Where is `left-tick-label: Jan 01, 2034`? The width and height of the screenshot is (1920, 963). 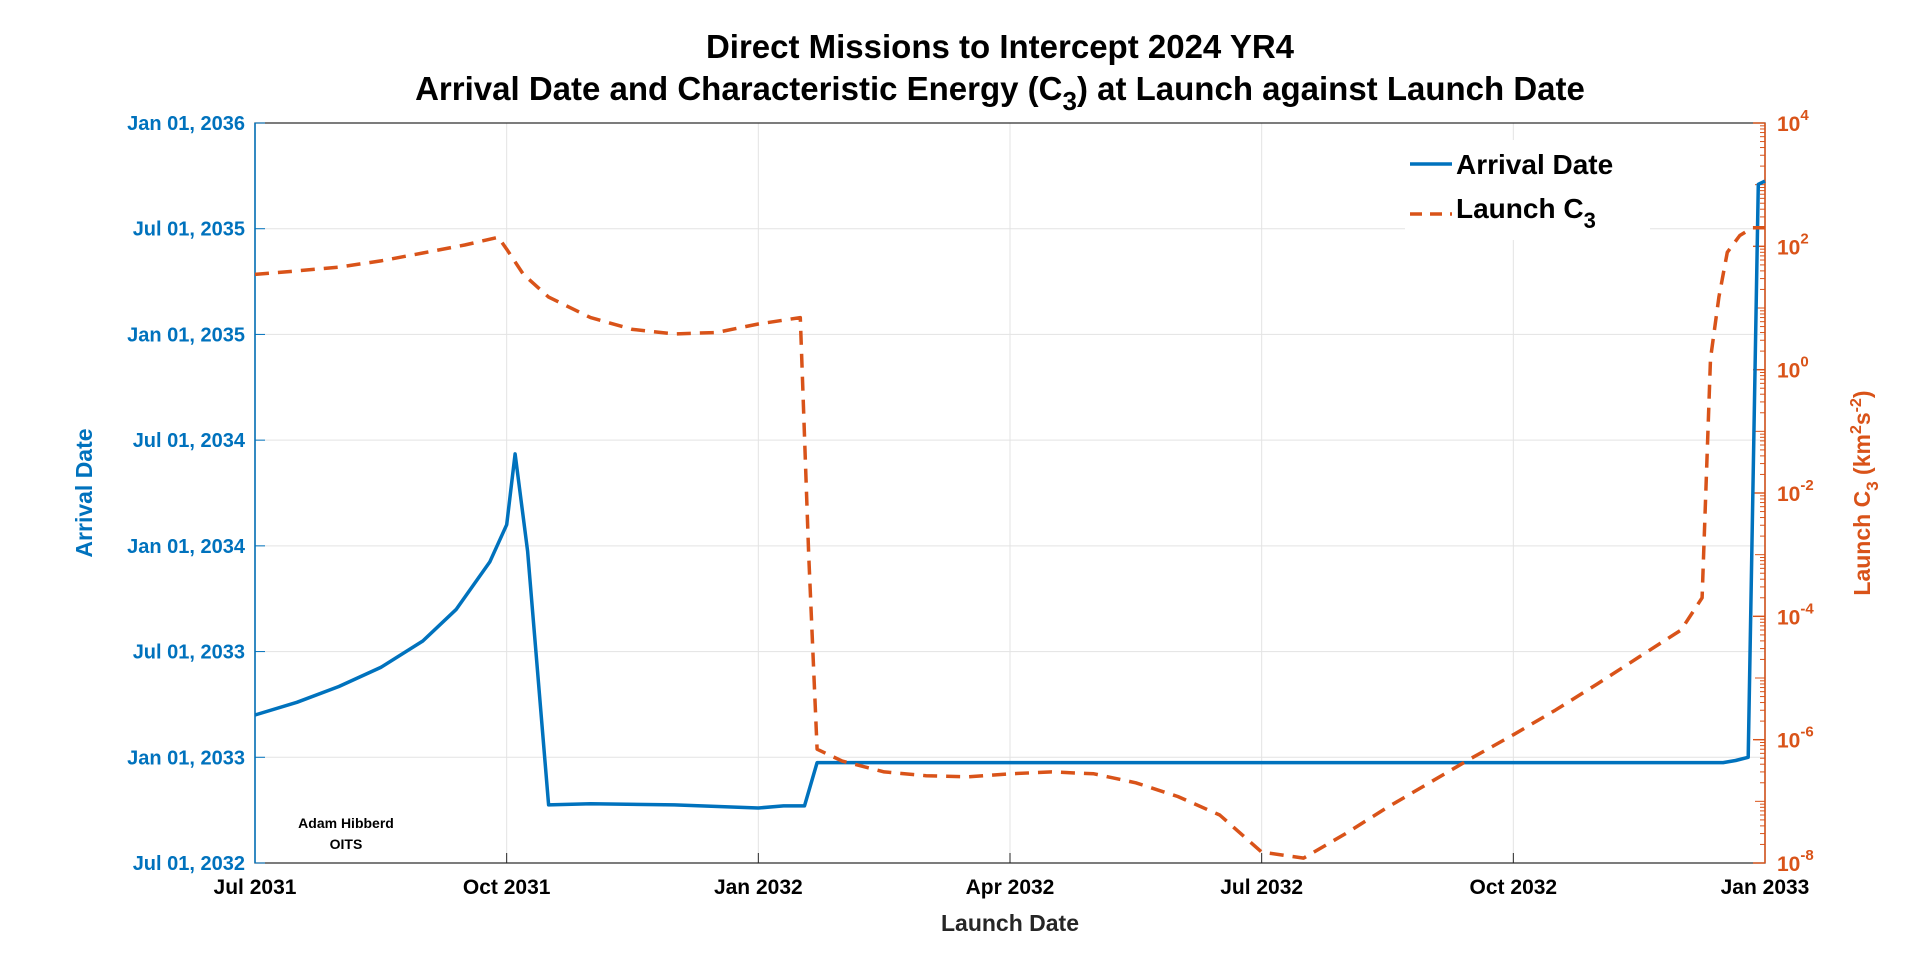 left-tick-label: Jan 01, 2034 is located at coordinates (186, 547).